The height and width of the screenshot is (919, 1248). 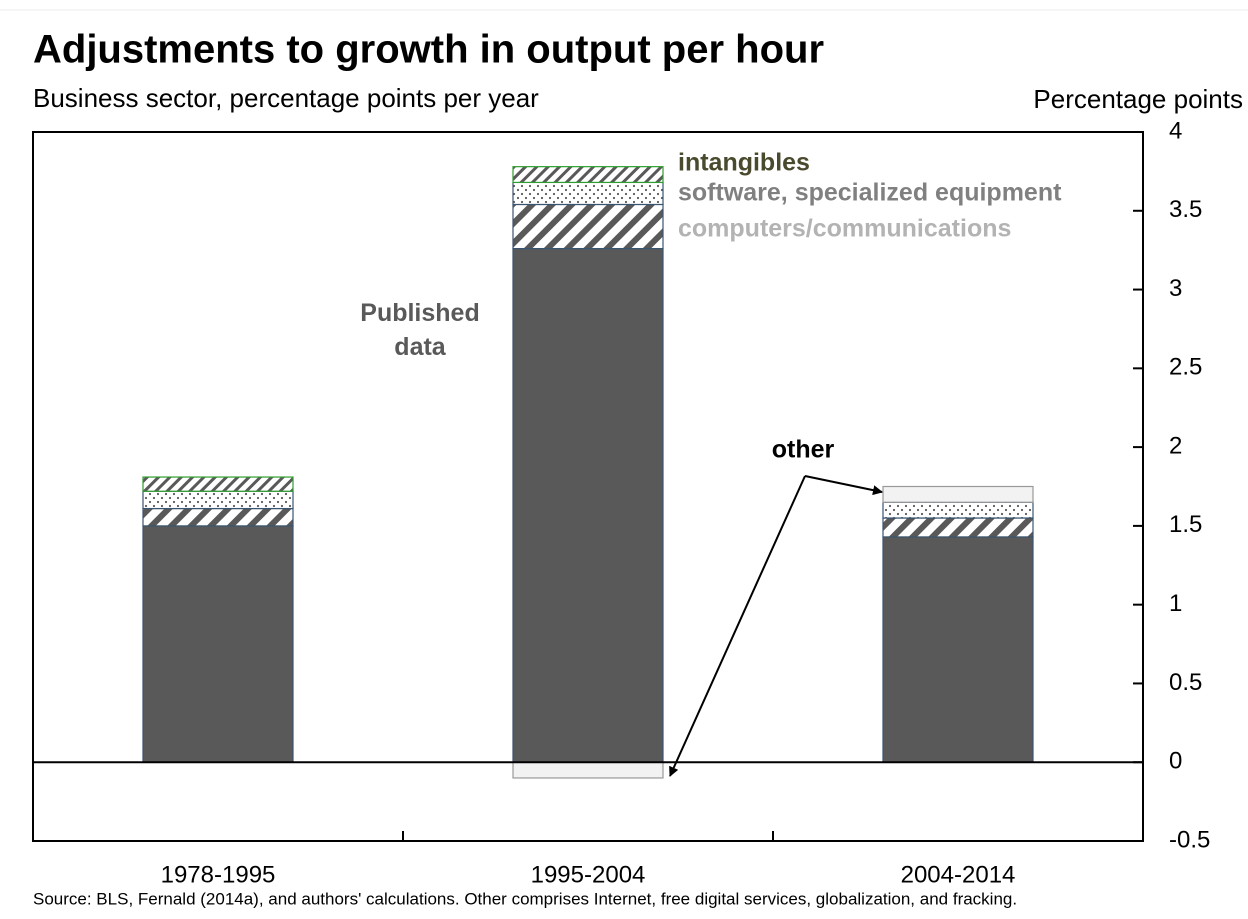 What do you see at coordinates (803, 450) in the screenshot?
I see `series-label: other` at bounding box center [803, 450].